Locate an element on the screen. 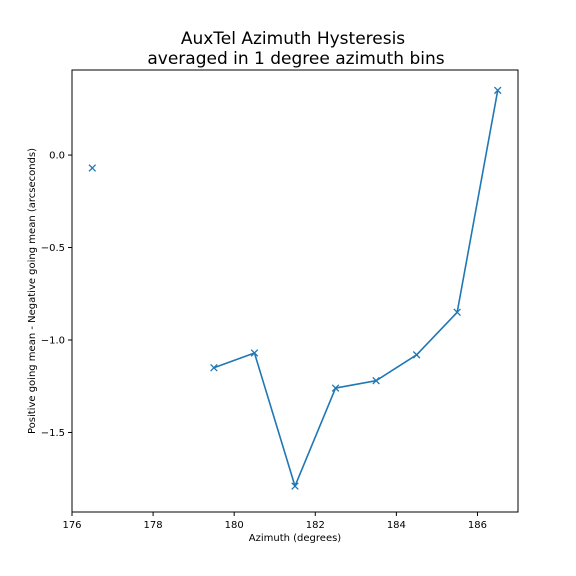 The width and height of the screenshot is (576, 576). y-tick-label: −0.5 is located at coordinates (53, 248).